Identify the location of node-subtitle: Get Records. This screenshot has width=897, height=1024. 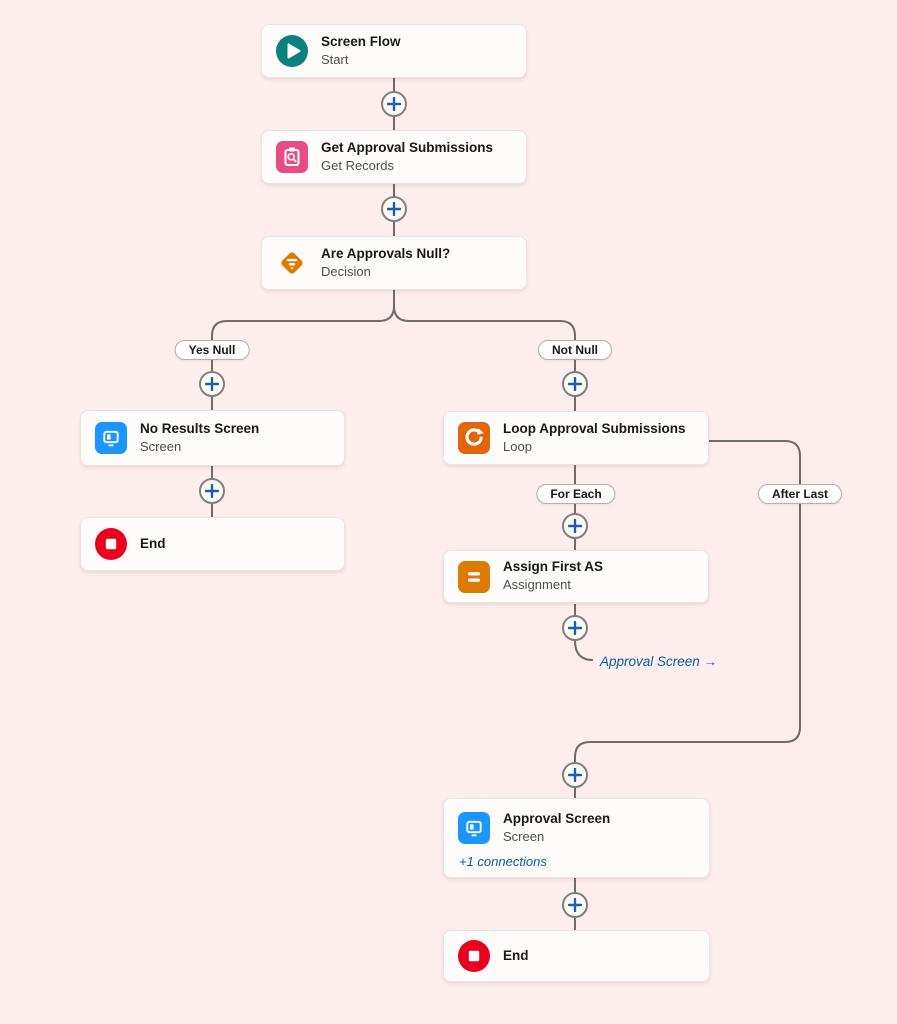
(357, 165).